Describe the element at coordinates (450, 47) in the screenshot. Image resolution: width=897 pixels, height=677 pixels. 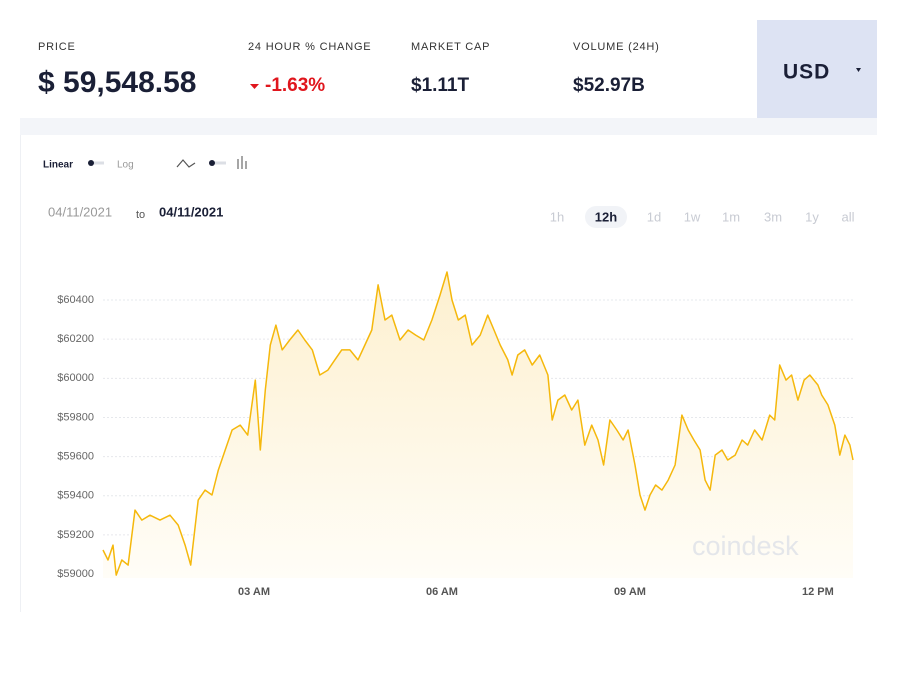
I see `market-cap-label: MARKET CAP` at that location.